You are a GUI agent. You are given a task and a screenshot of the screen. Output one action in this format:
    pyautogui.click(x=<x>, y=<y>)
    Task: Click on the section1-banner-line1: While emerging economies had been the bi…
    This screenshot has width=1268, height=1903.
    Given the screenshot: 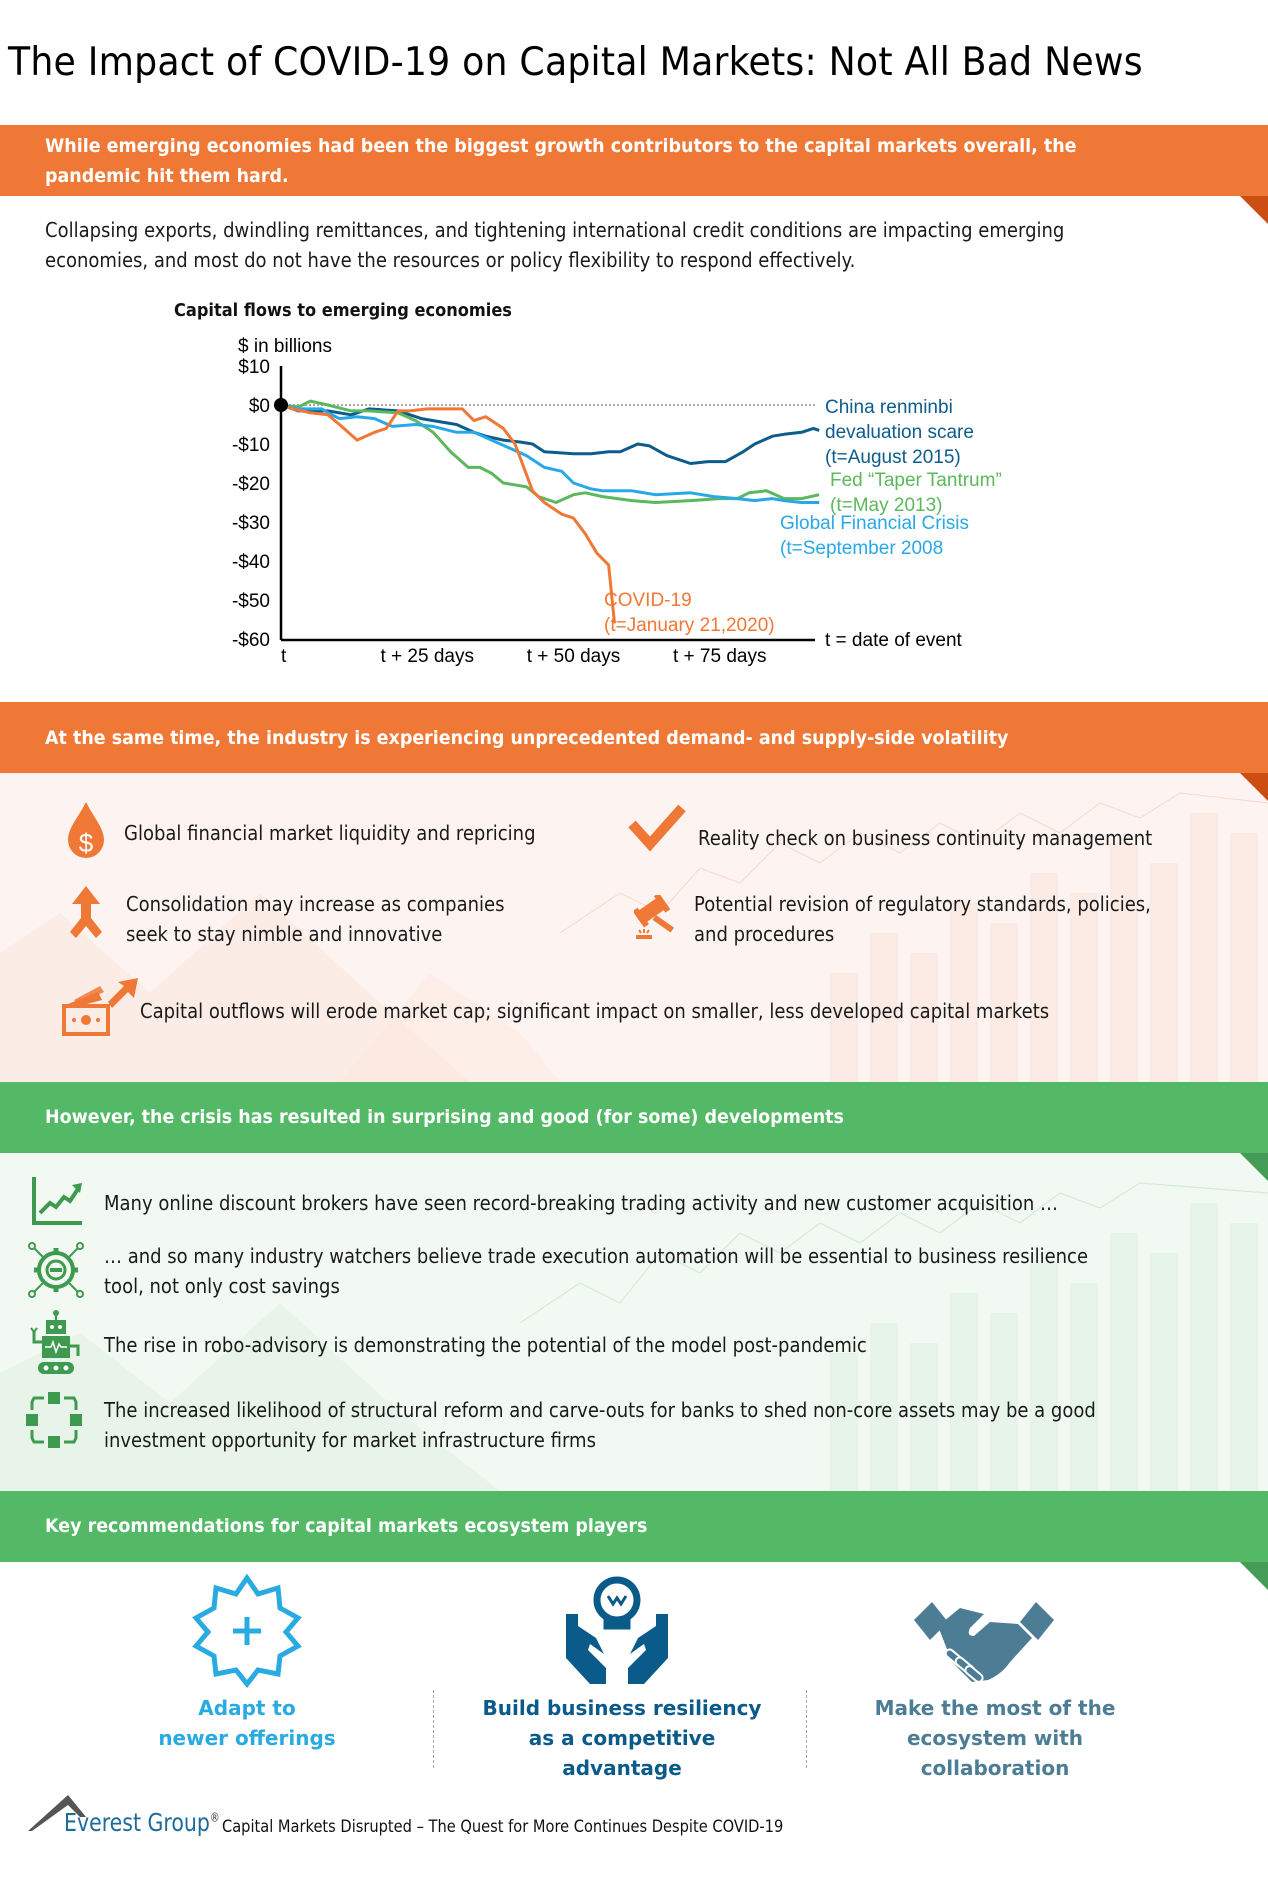 What is the action you would take?
    pyautogui.click(x=561, y=146)
    